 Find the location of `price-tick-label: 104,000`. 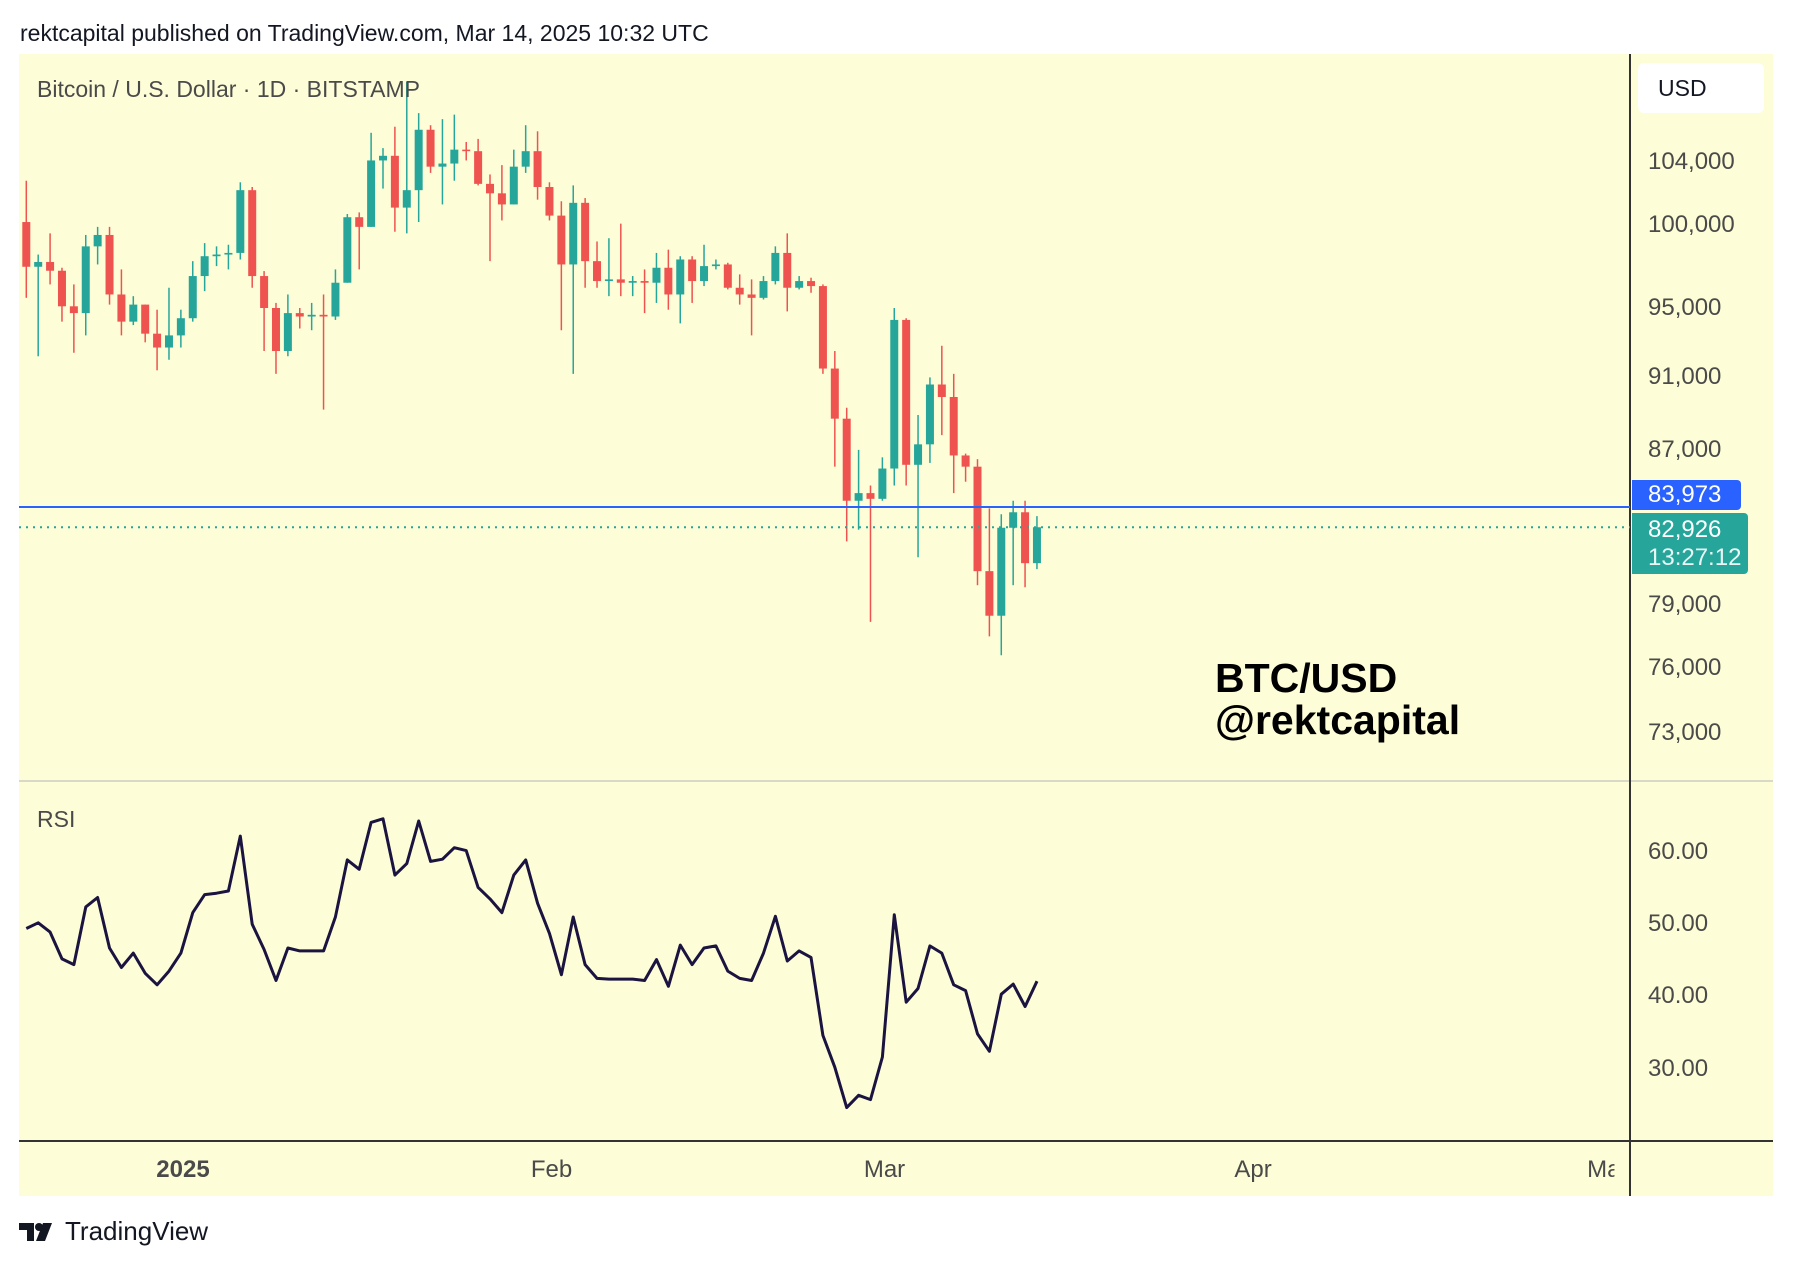

price-tick-label: 104,000 is located at coordinates (1691, 161).